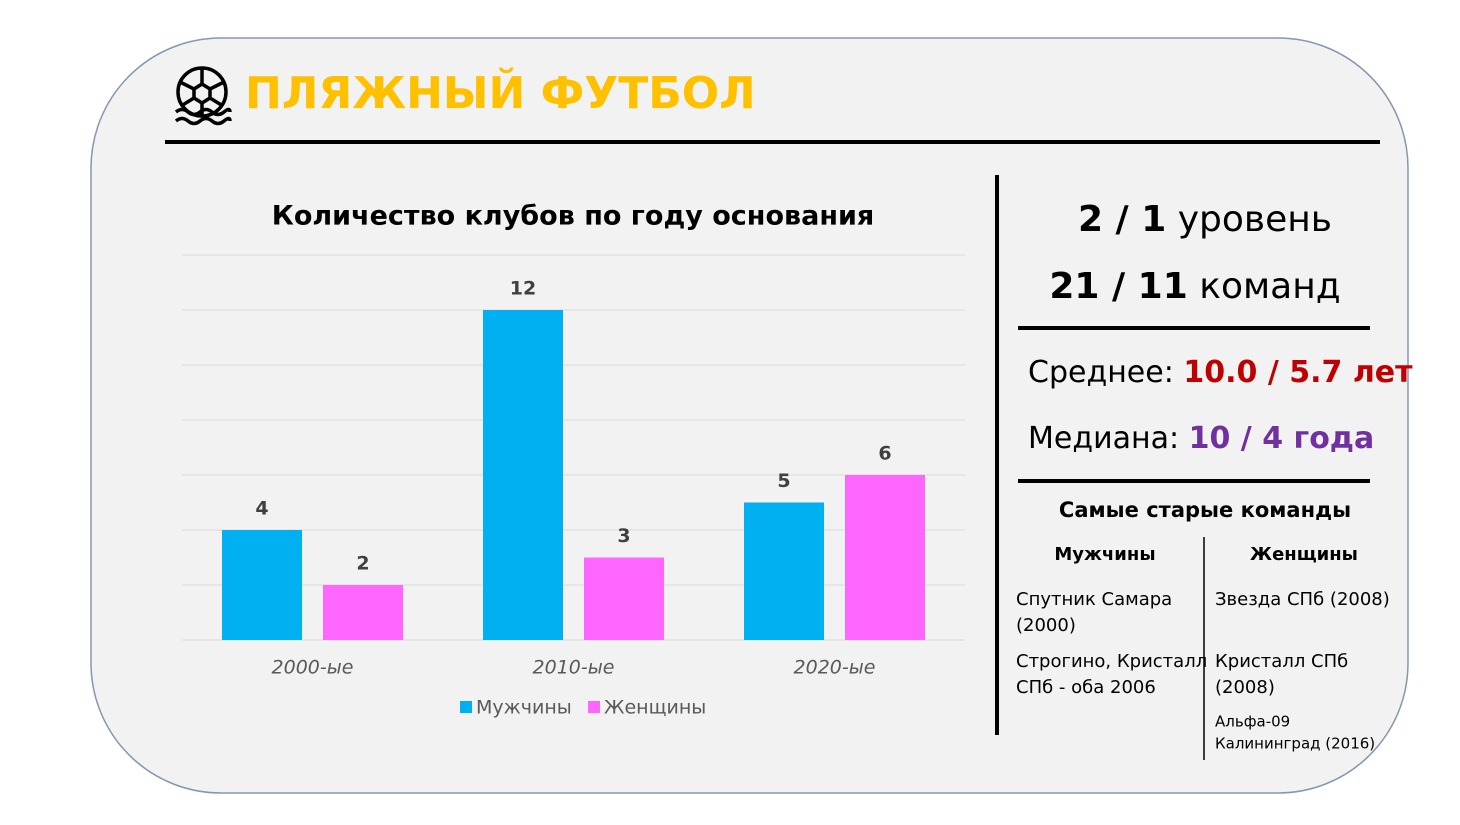 Image resolution: width=1460 pixels, height=825 pixels. I want to click on data-label: 3, so click(623, 536).